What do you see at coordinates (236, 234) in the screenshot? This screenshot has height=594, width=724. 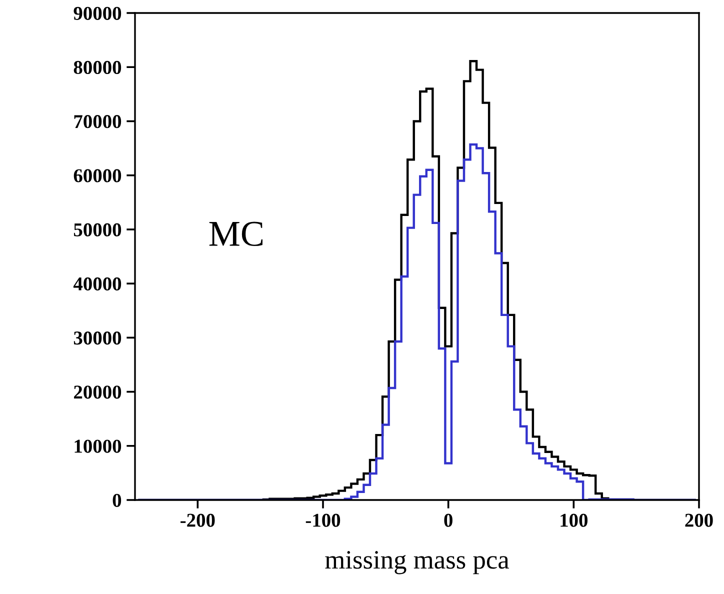 I see `annotation: MC` at bounding box center [236, 234].